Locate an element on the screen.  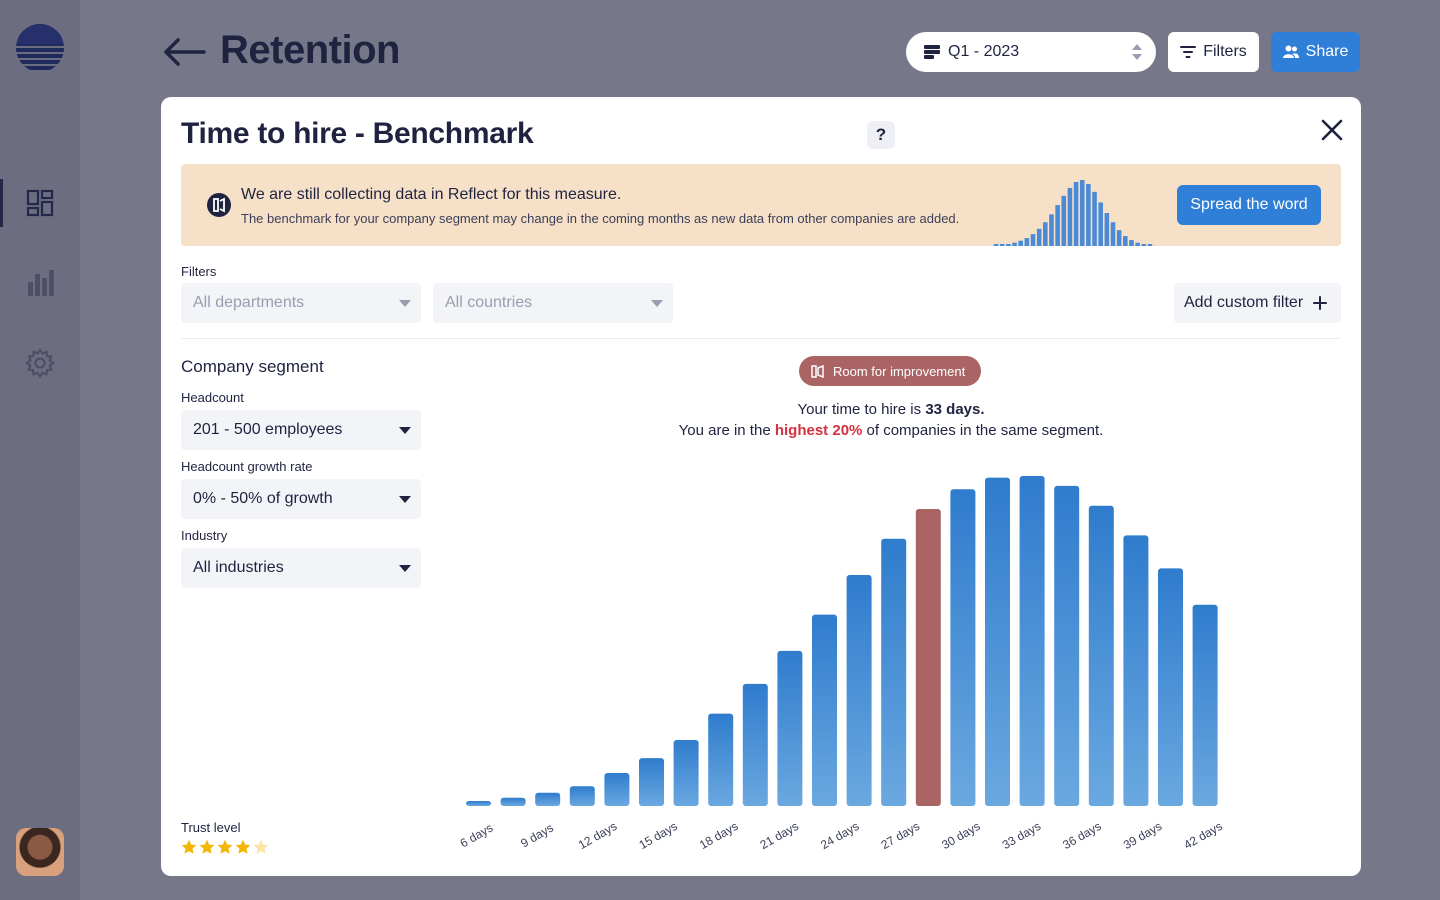
add-custom-filter-button: Add custom filter is located at coordinates (1257, 303).